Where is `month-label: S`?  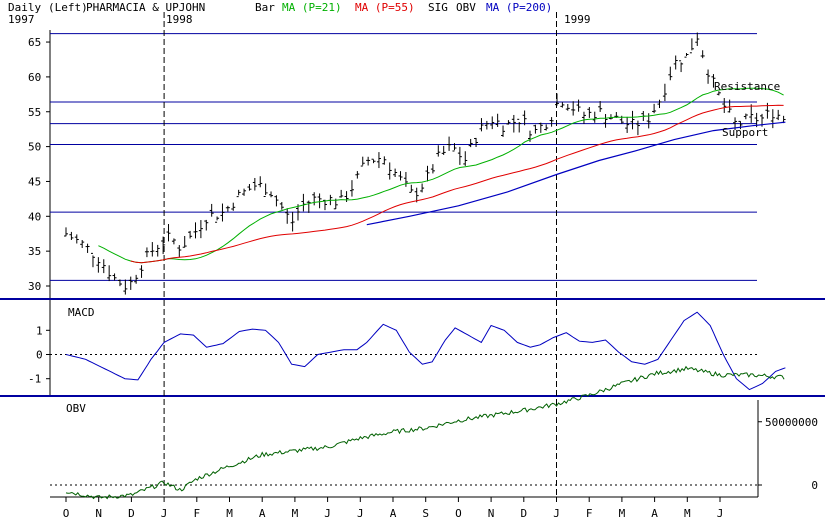
month-label: S is located at coordinates (425, 513).